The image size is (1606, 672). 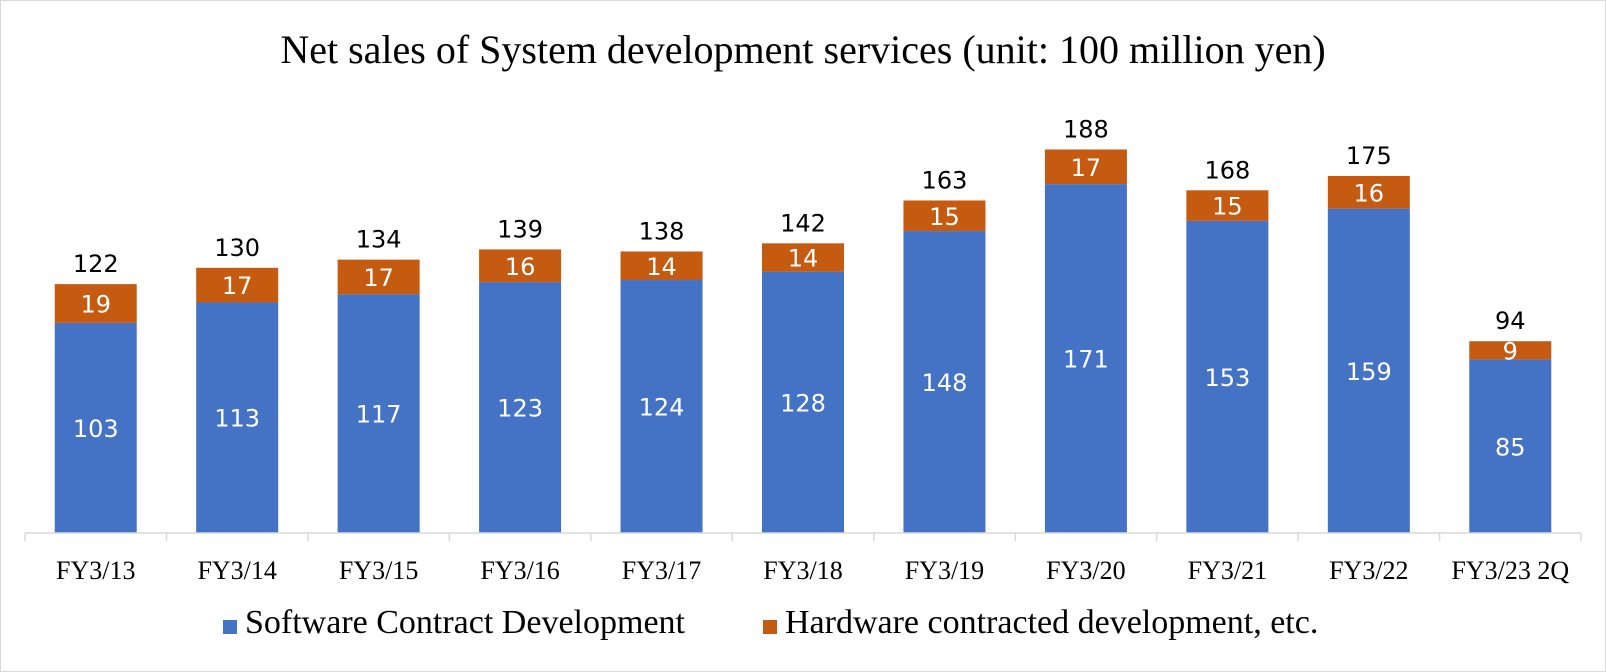 I want to click on label-software-2: 113, so click(x=237, y=419).